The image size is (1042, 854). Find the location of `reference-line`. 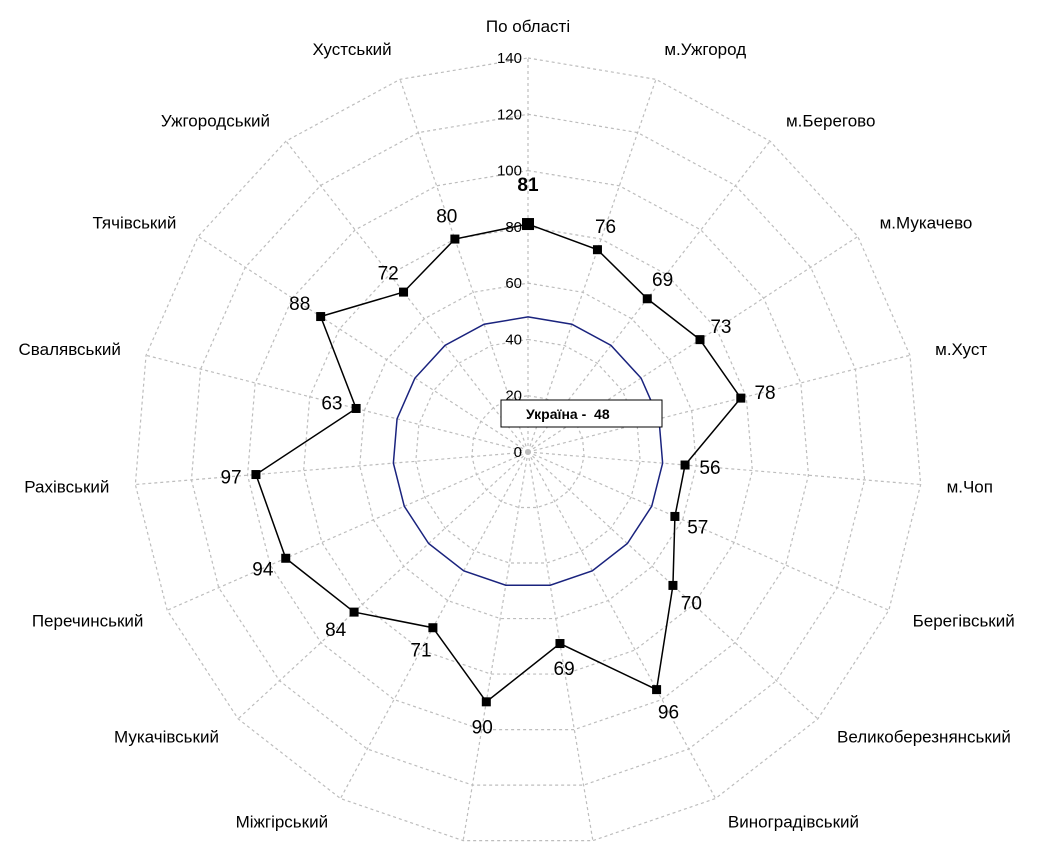

reference-line is located at coordinates (528, 451).